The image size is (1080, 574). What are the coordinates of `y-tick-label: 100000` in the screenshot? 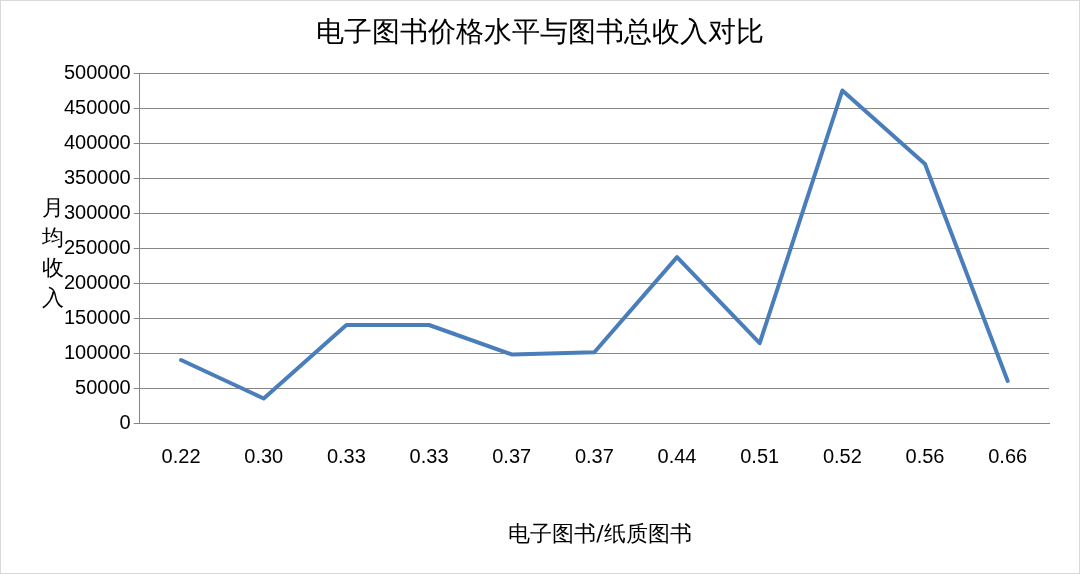 It's located at (97, 351).